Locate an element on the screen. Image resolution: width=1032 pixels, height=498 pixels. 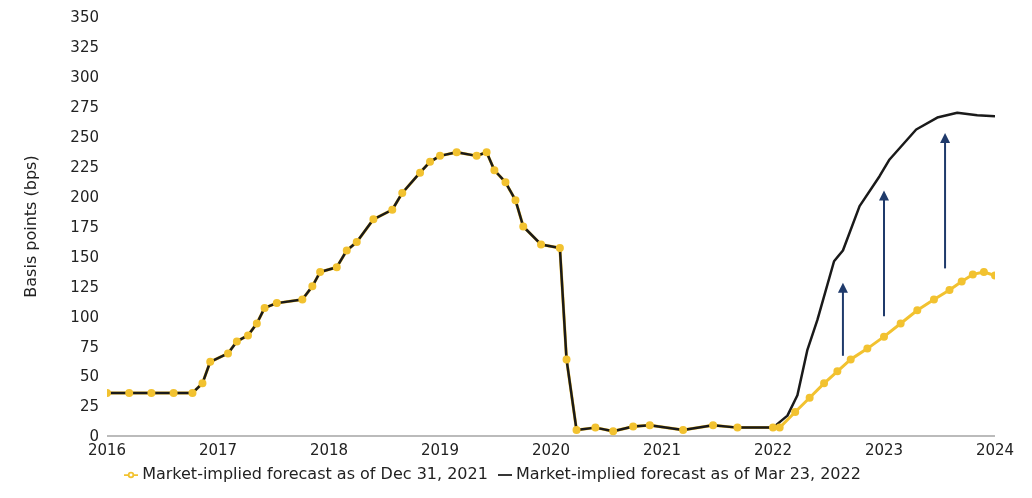
y-tick-label: 100 is located at coordinates (84, 316).